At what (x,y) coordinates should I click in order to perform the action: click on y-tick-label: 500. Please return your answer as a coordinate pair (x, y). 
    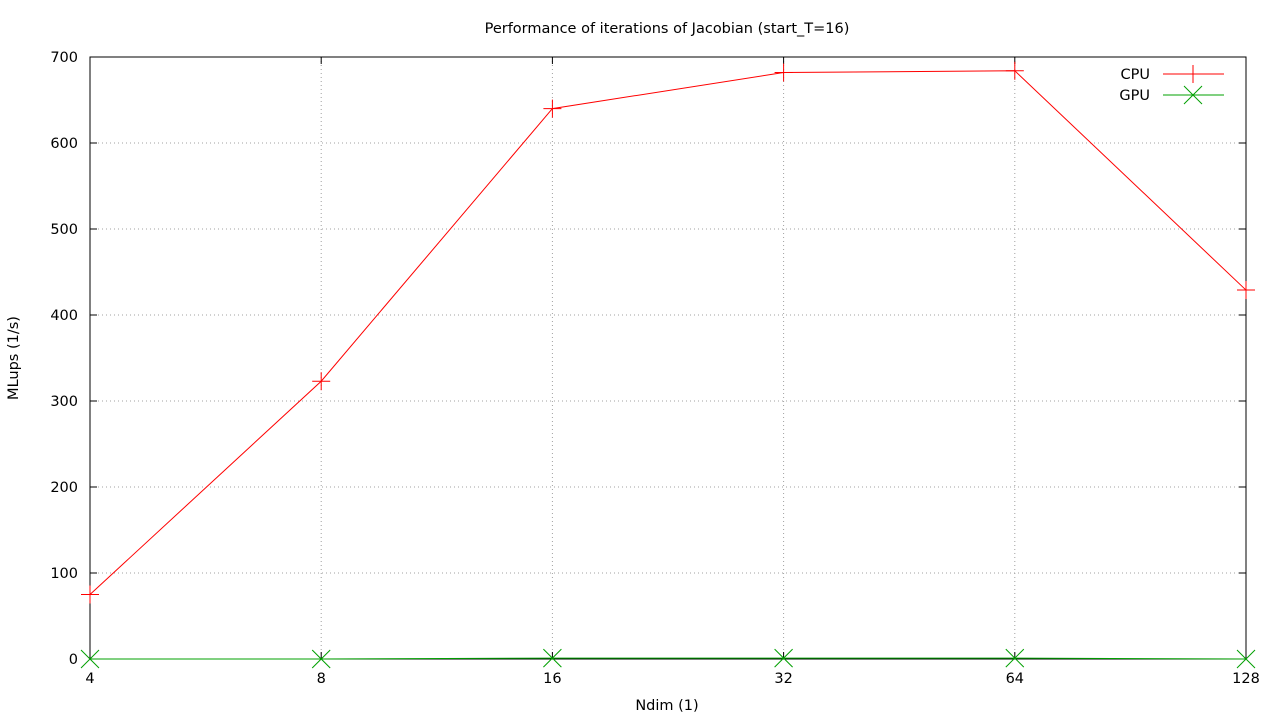
    Looking at the image, I should click on (64, 230).